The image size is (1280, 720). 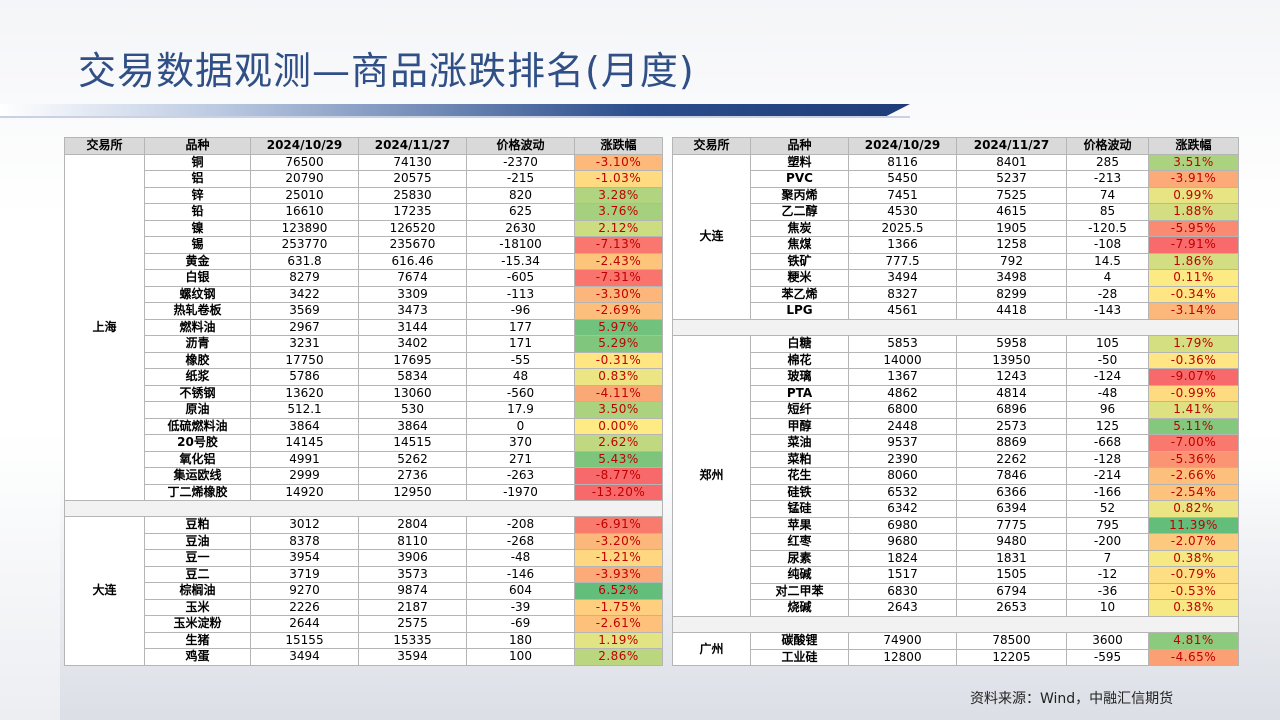 What do you see at coordinates (902, 443) in the screenshot?
I see `price-start-cell: 9537` at bounding box center [902, 443].